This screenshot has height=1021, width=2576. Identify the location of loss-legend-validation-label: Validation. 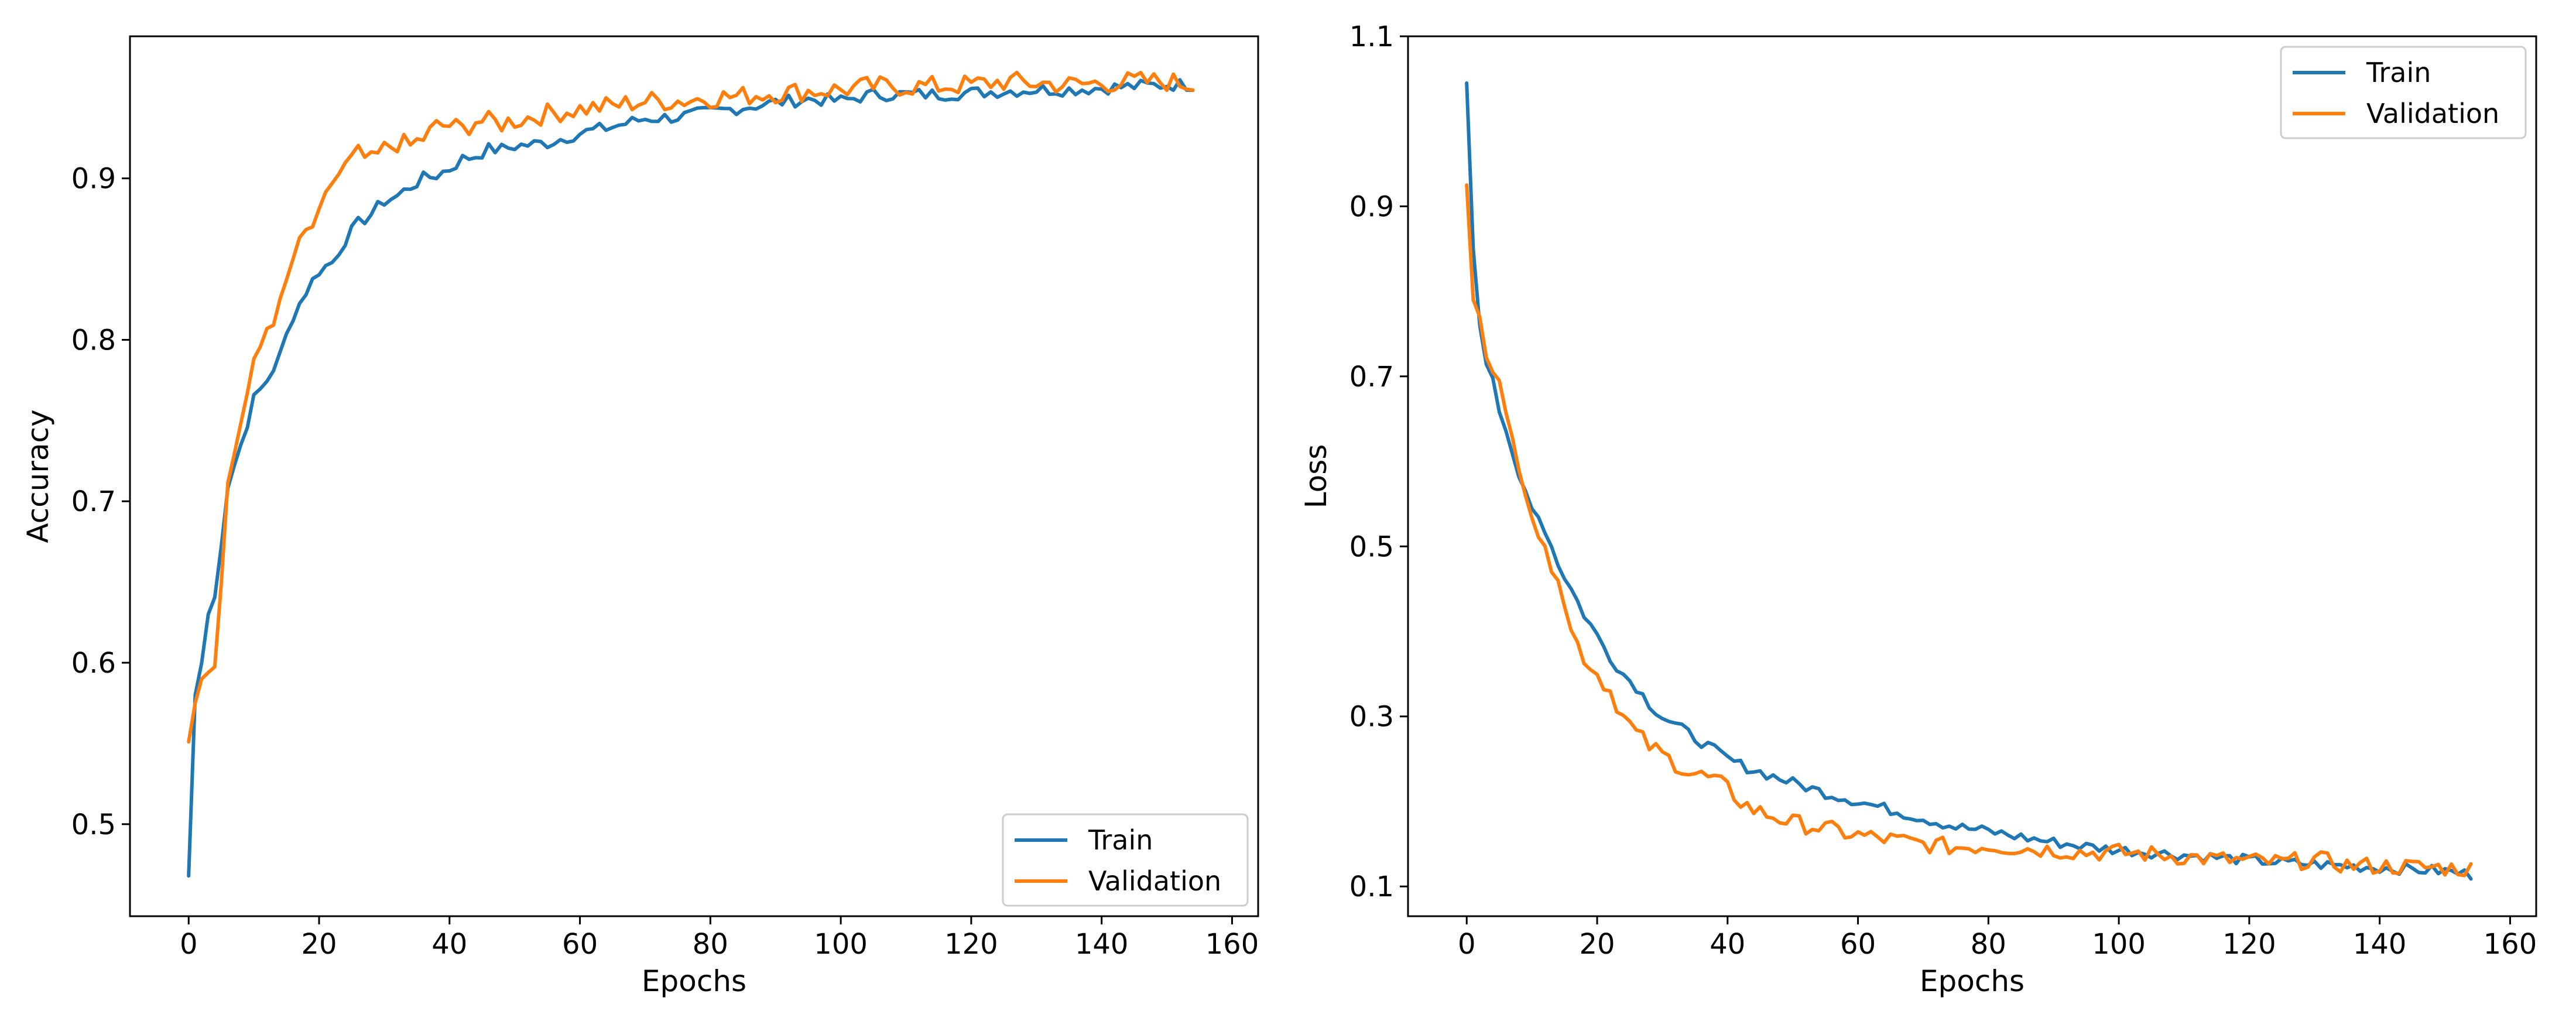
(2432, 113).